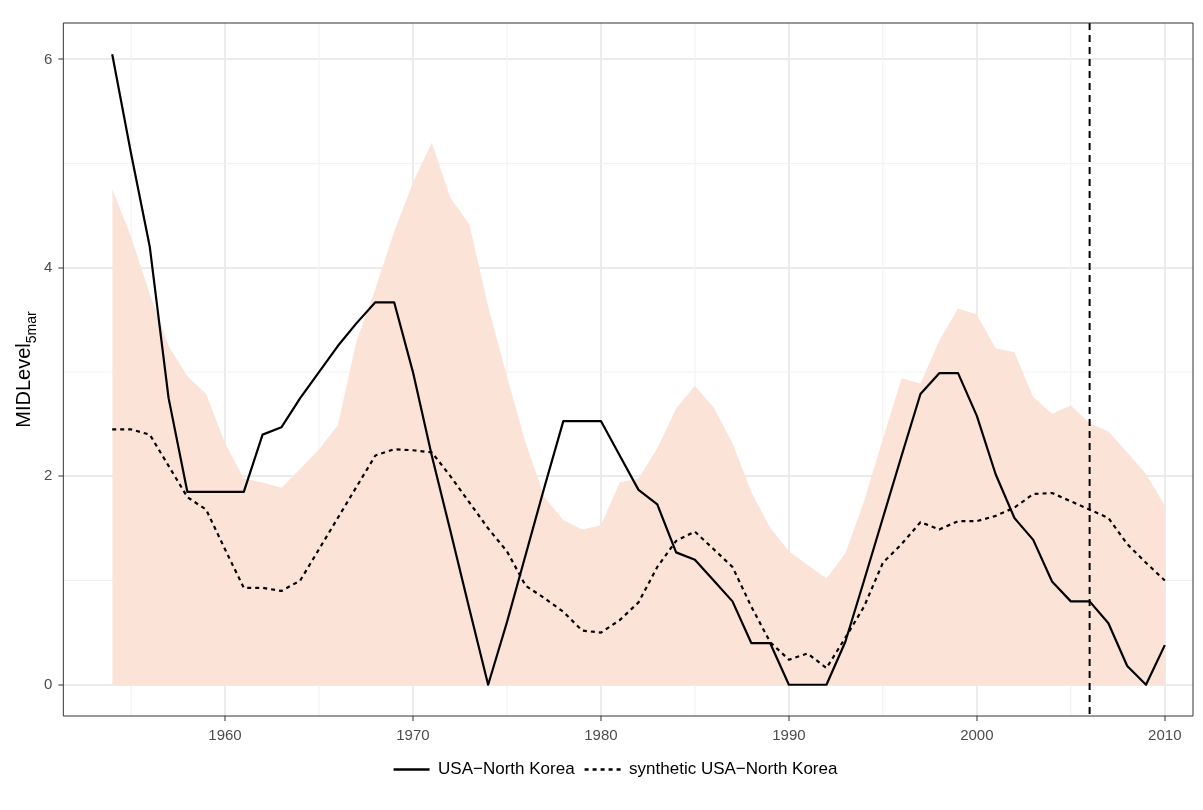 Image resolution: width=1203 pixels, height=810 pixels. I want to click on y-axis-title: MIDLevel5mar, so click(25, 369).